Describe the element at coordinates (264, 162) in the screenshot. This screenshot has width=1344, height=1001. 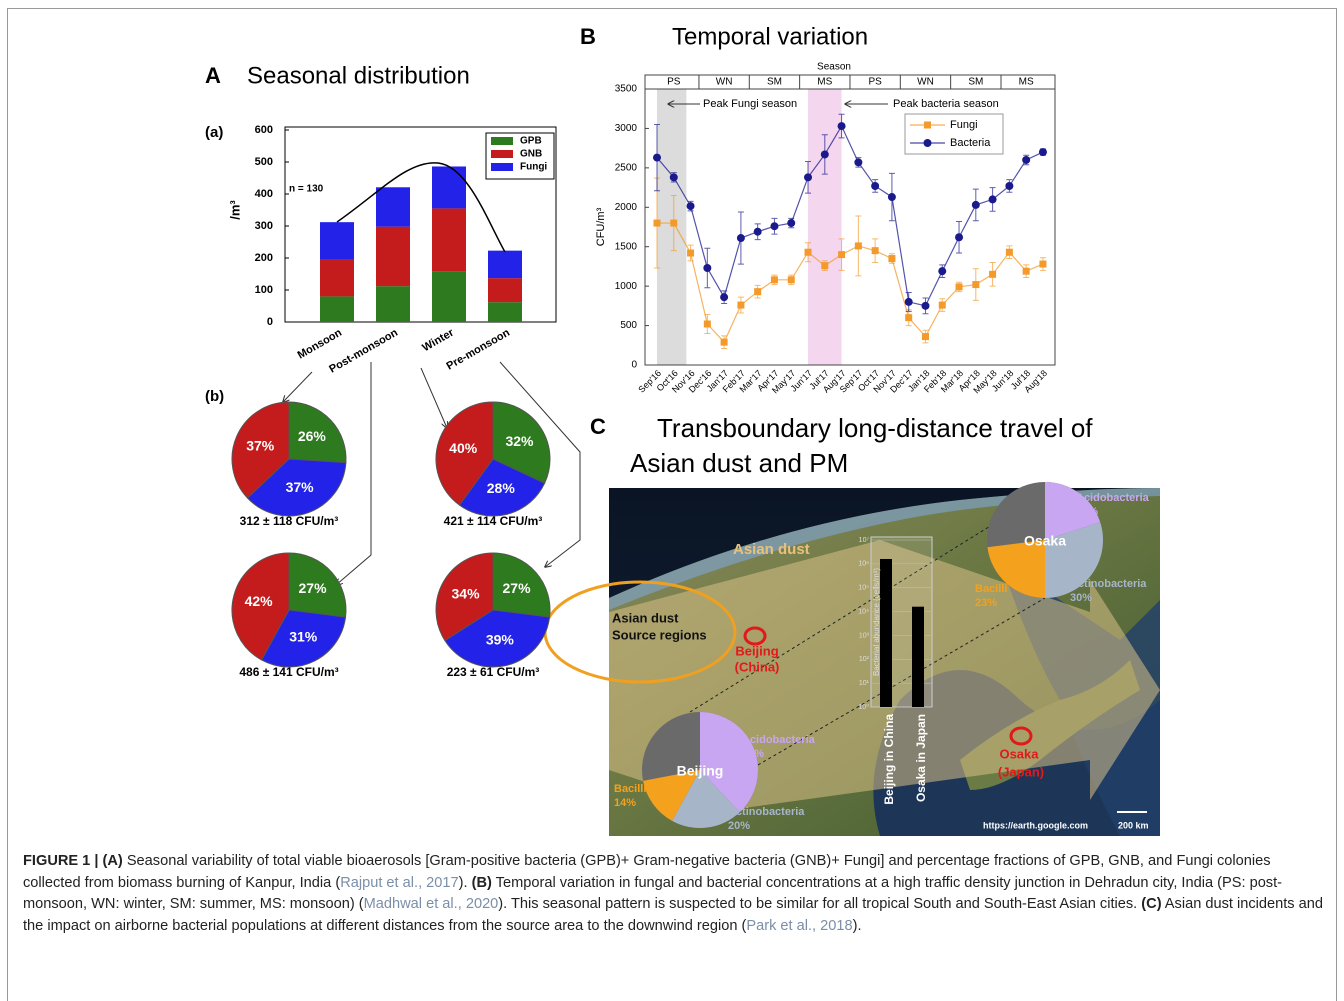
I see `y-tick-label: 500` at that location.